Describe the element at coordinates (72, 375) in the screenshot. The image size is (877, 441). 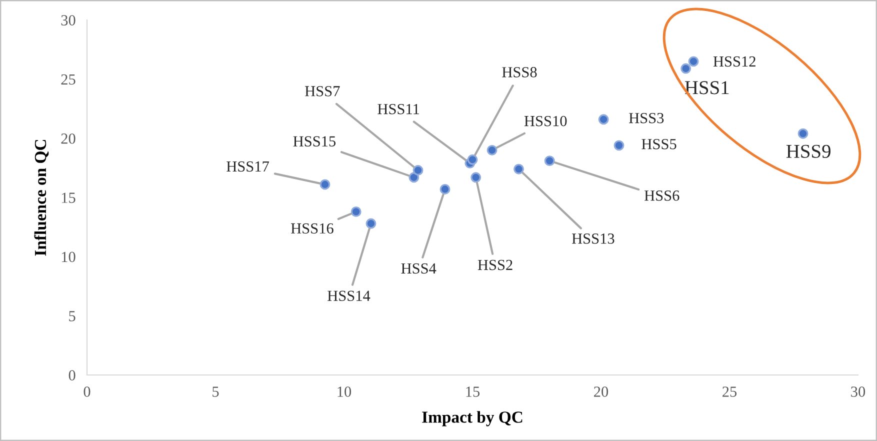
I see `y-tick-label: 0` at that location.